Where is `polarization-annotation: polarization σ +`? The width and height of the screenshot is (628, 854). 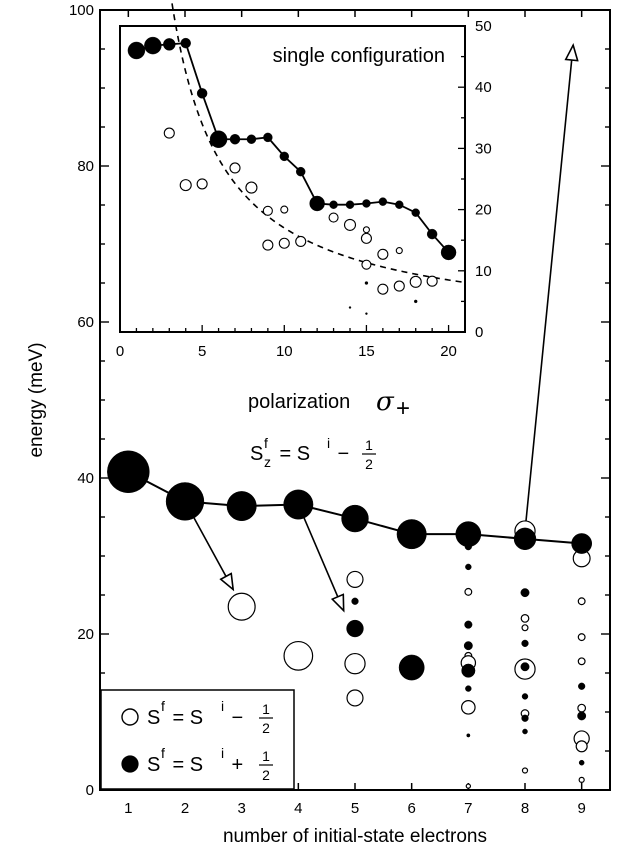 polarization-annotation: polarization σ + is located at coordinates (329, 404).